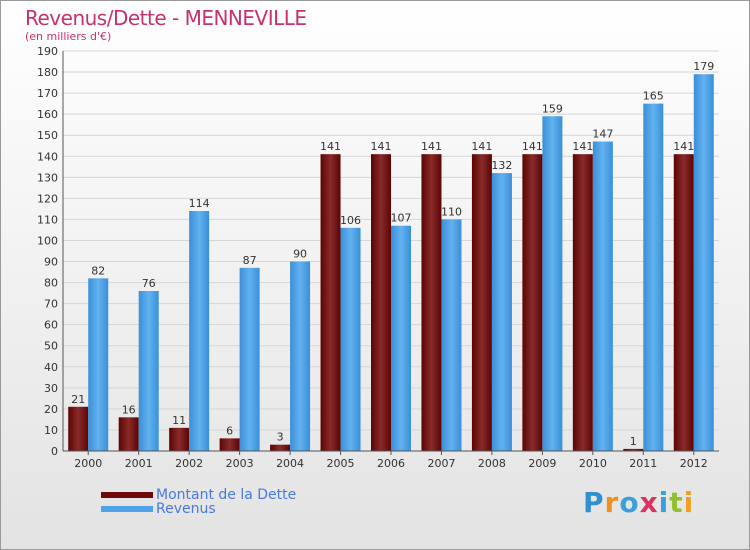  Describe the element at coordinates (602, 134) in the screenshot. I see `data-label-revenus: 147` at that location.